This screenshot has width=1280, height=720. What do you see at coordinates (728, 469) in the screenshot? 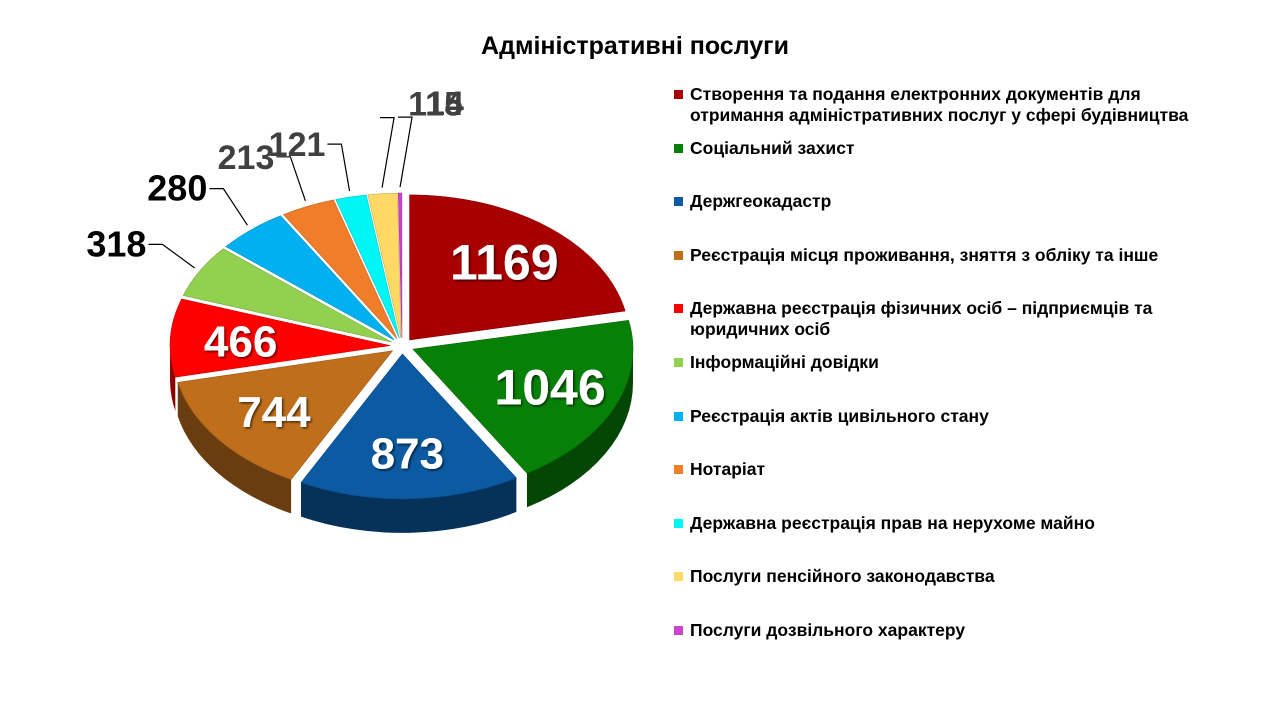
I see `legend-label: Нотаріат` at bounding box center [728, 469].